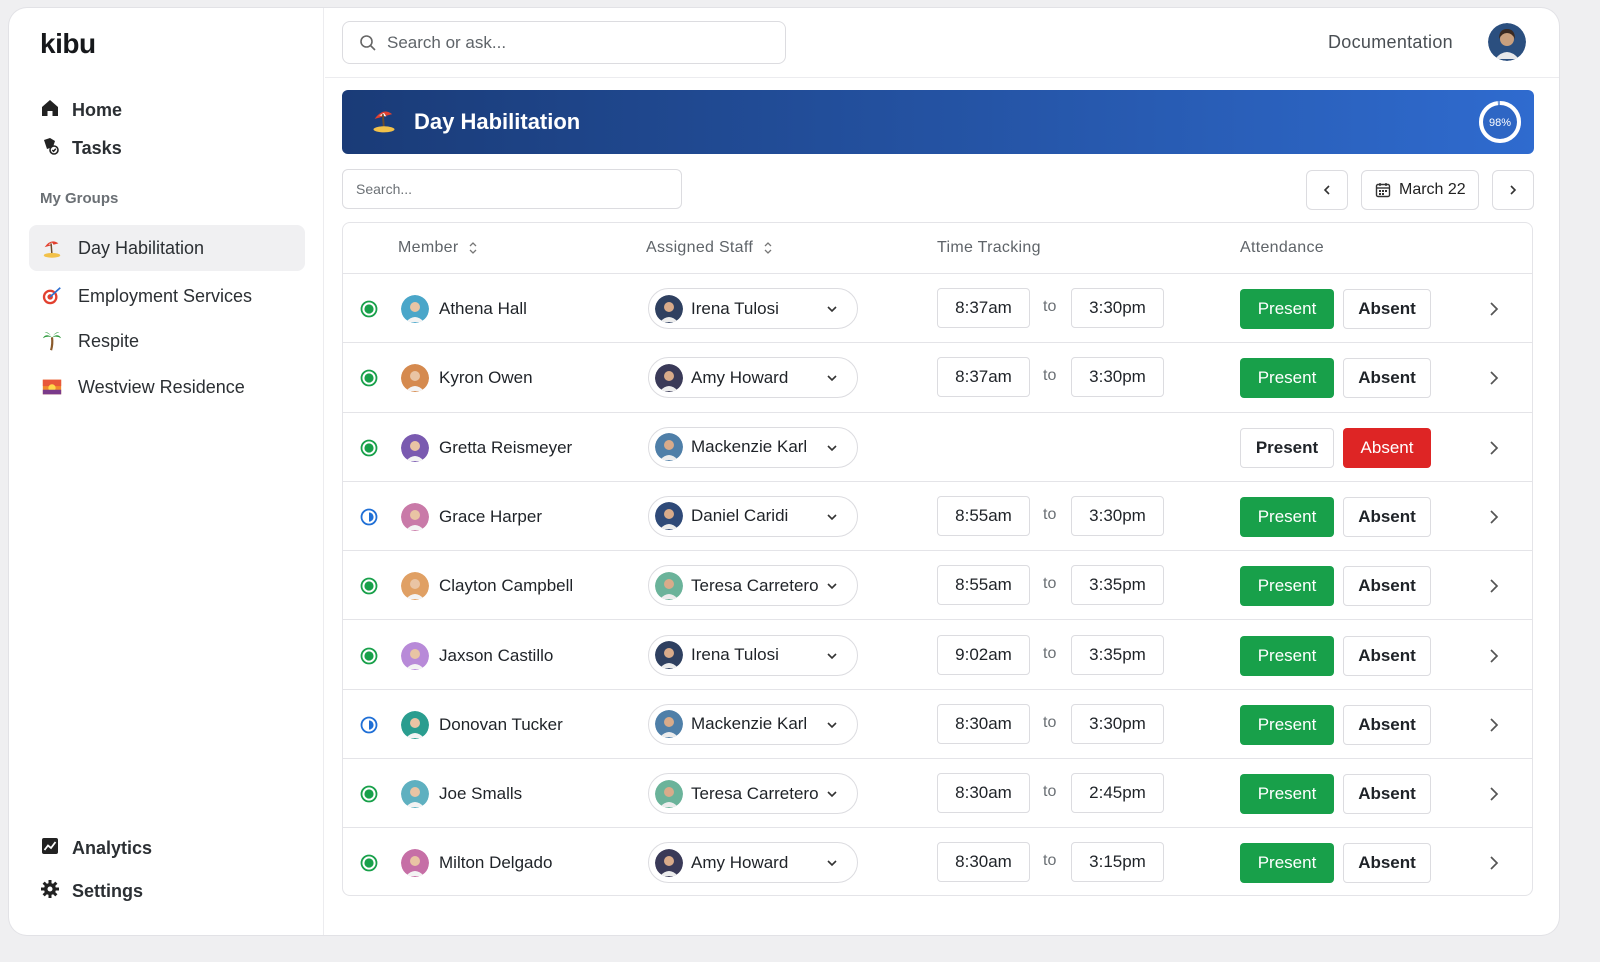  What do you see at coordinates (1507, 42) in the screenshot?
I see `user-avatar` at bounding box center [1507, 42].